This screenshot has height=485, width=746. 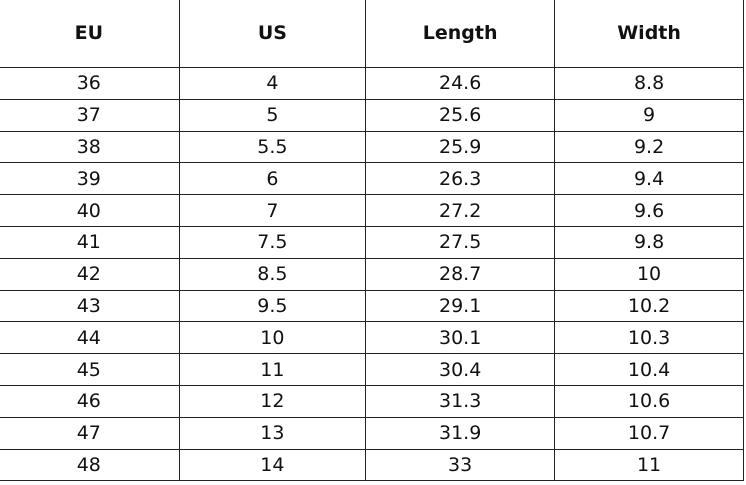 I want to click on cell-length: 31.3, so click(x=460, y=401).